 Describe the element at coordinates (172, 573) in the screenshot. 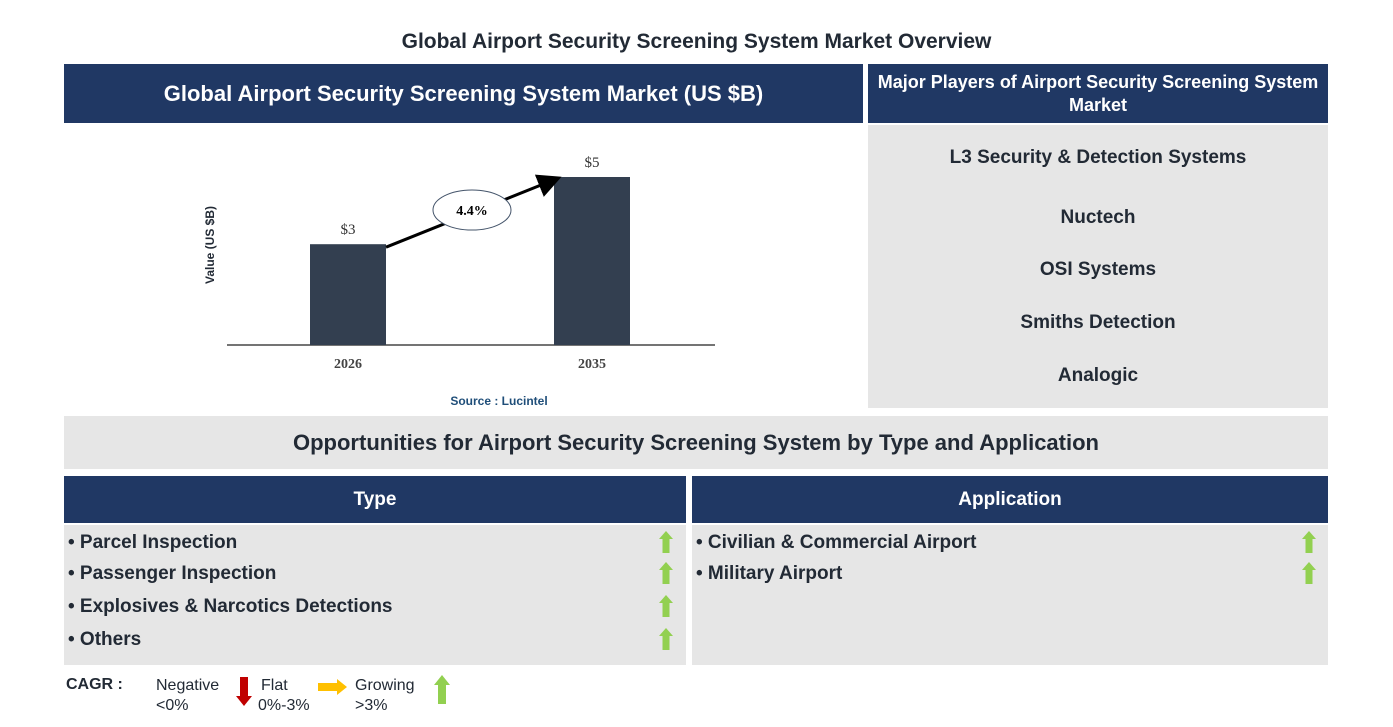

I see `type-item: • Passenger Inspection` at that location.